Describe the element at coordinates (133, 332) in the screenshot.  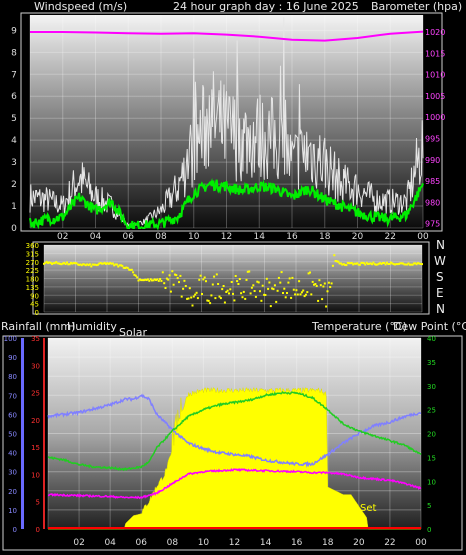
I see `solar-axis-title: Solar` at that location.